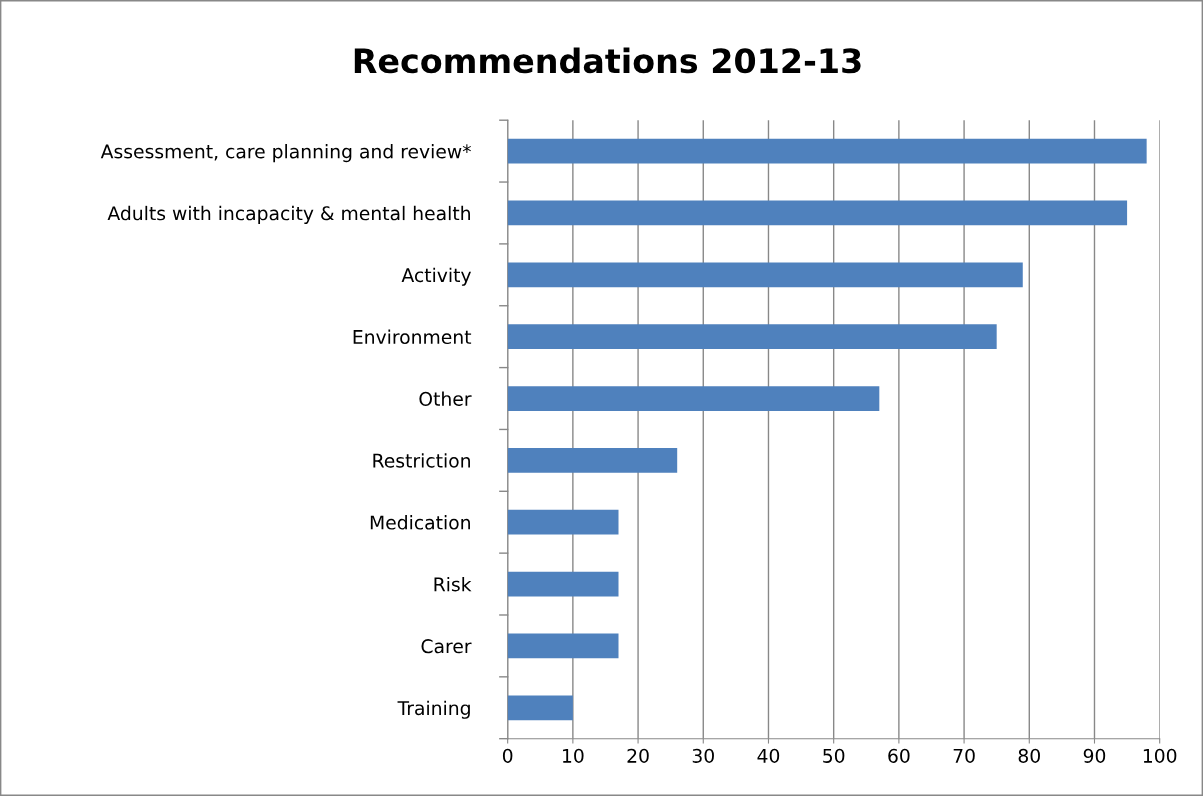 The width and height of the screenshot is (1203, 796). What do you see at coordinates (288, 214) in the screenshot?
I see `y-tick-label: Adults with incapacity & mental health` at bounding box center [288, 214].